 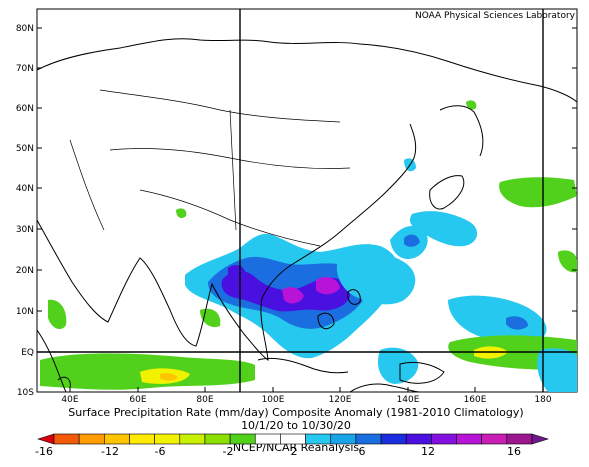 I want to click on anomaly-cyan-central-pacific, so click(x=497, y=319).